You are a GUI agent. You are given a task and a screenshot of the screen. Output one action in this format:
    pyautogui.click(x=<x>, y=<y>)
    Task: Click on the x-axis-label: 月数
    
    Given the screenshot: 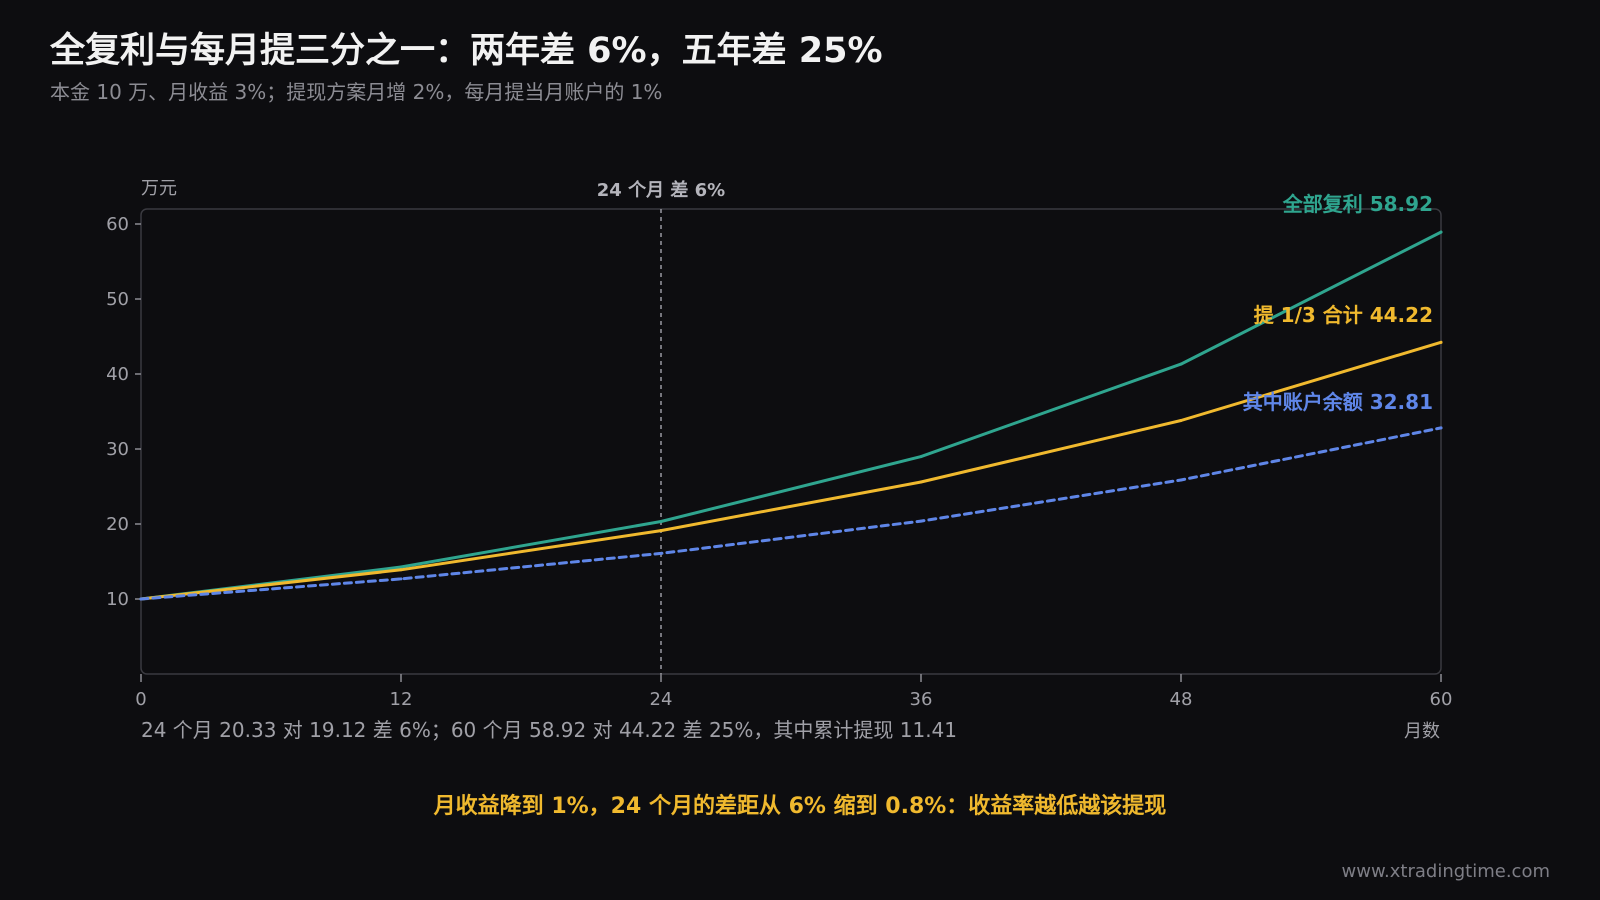 What is the action you would take?
    pyautogui.click(x=1422, y=731)
    